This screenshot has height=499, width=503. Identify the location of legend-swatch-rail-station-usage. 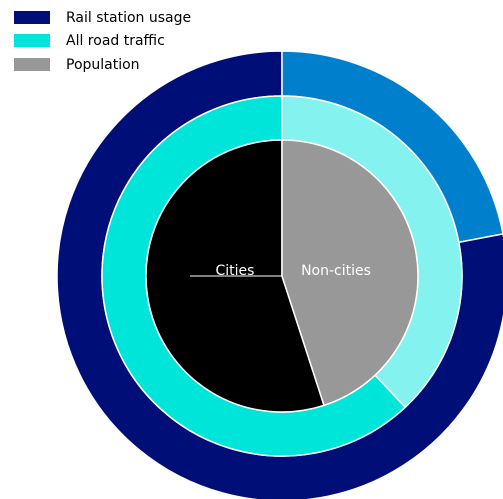
(32, 17).